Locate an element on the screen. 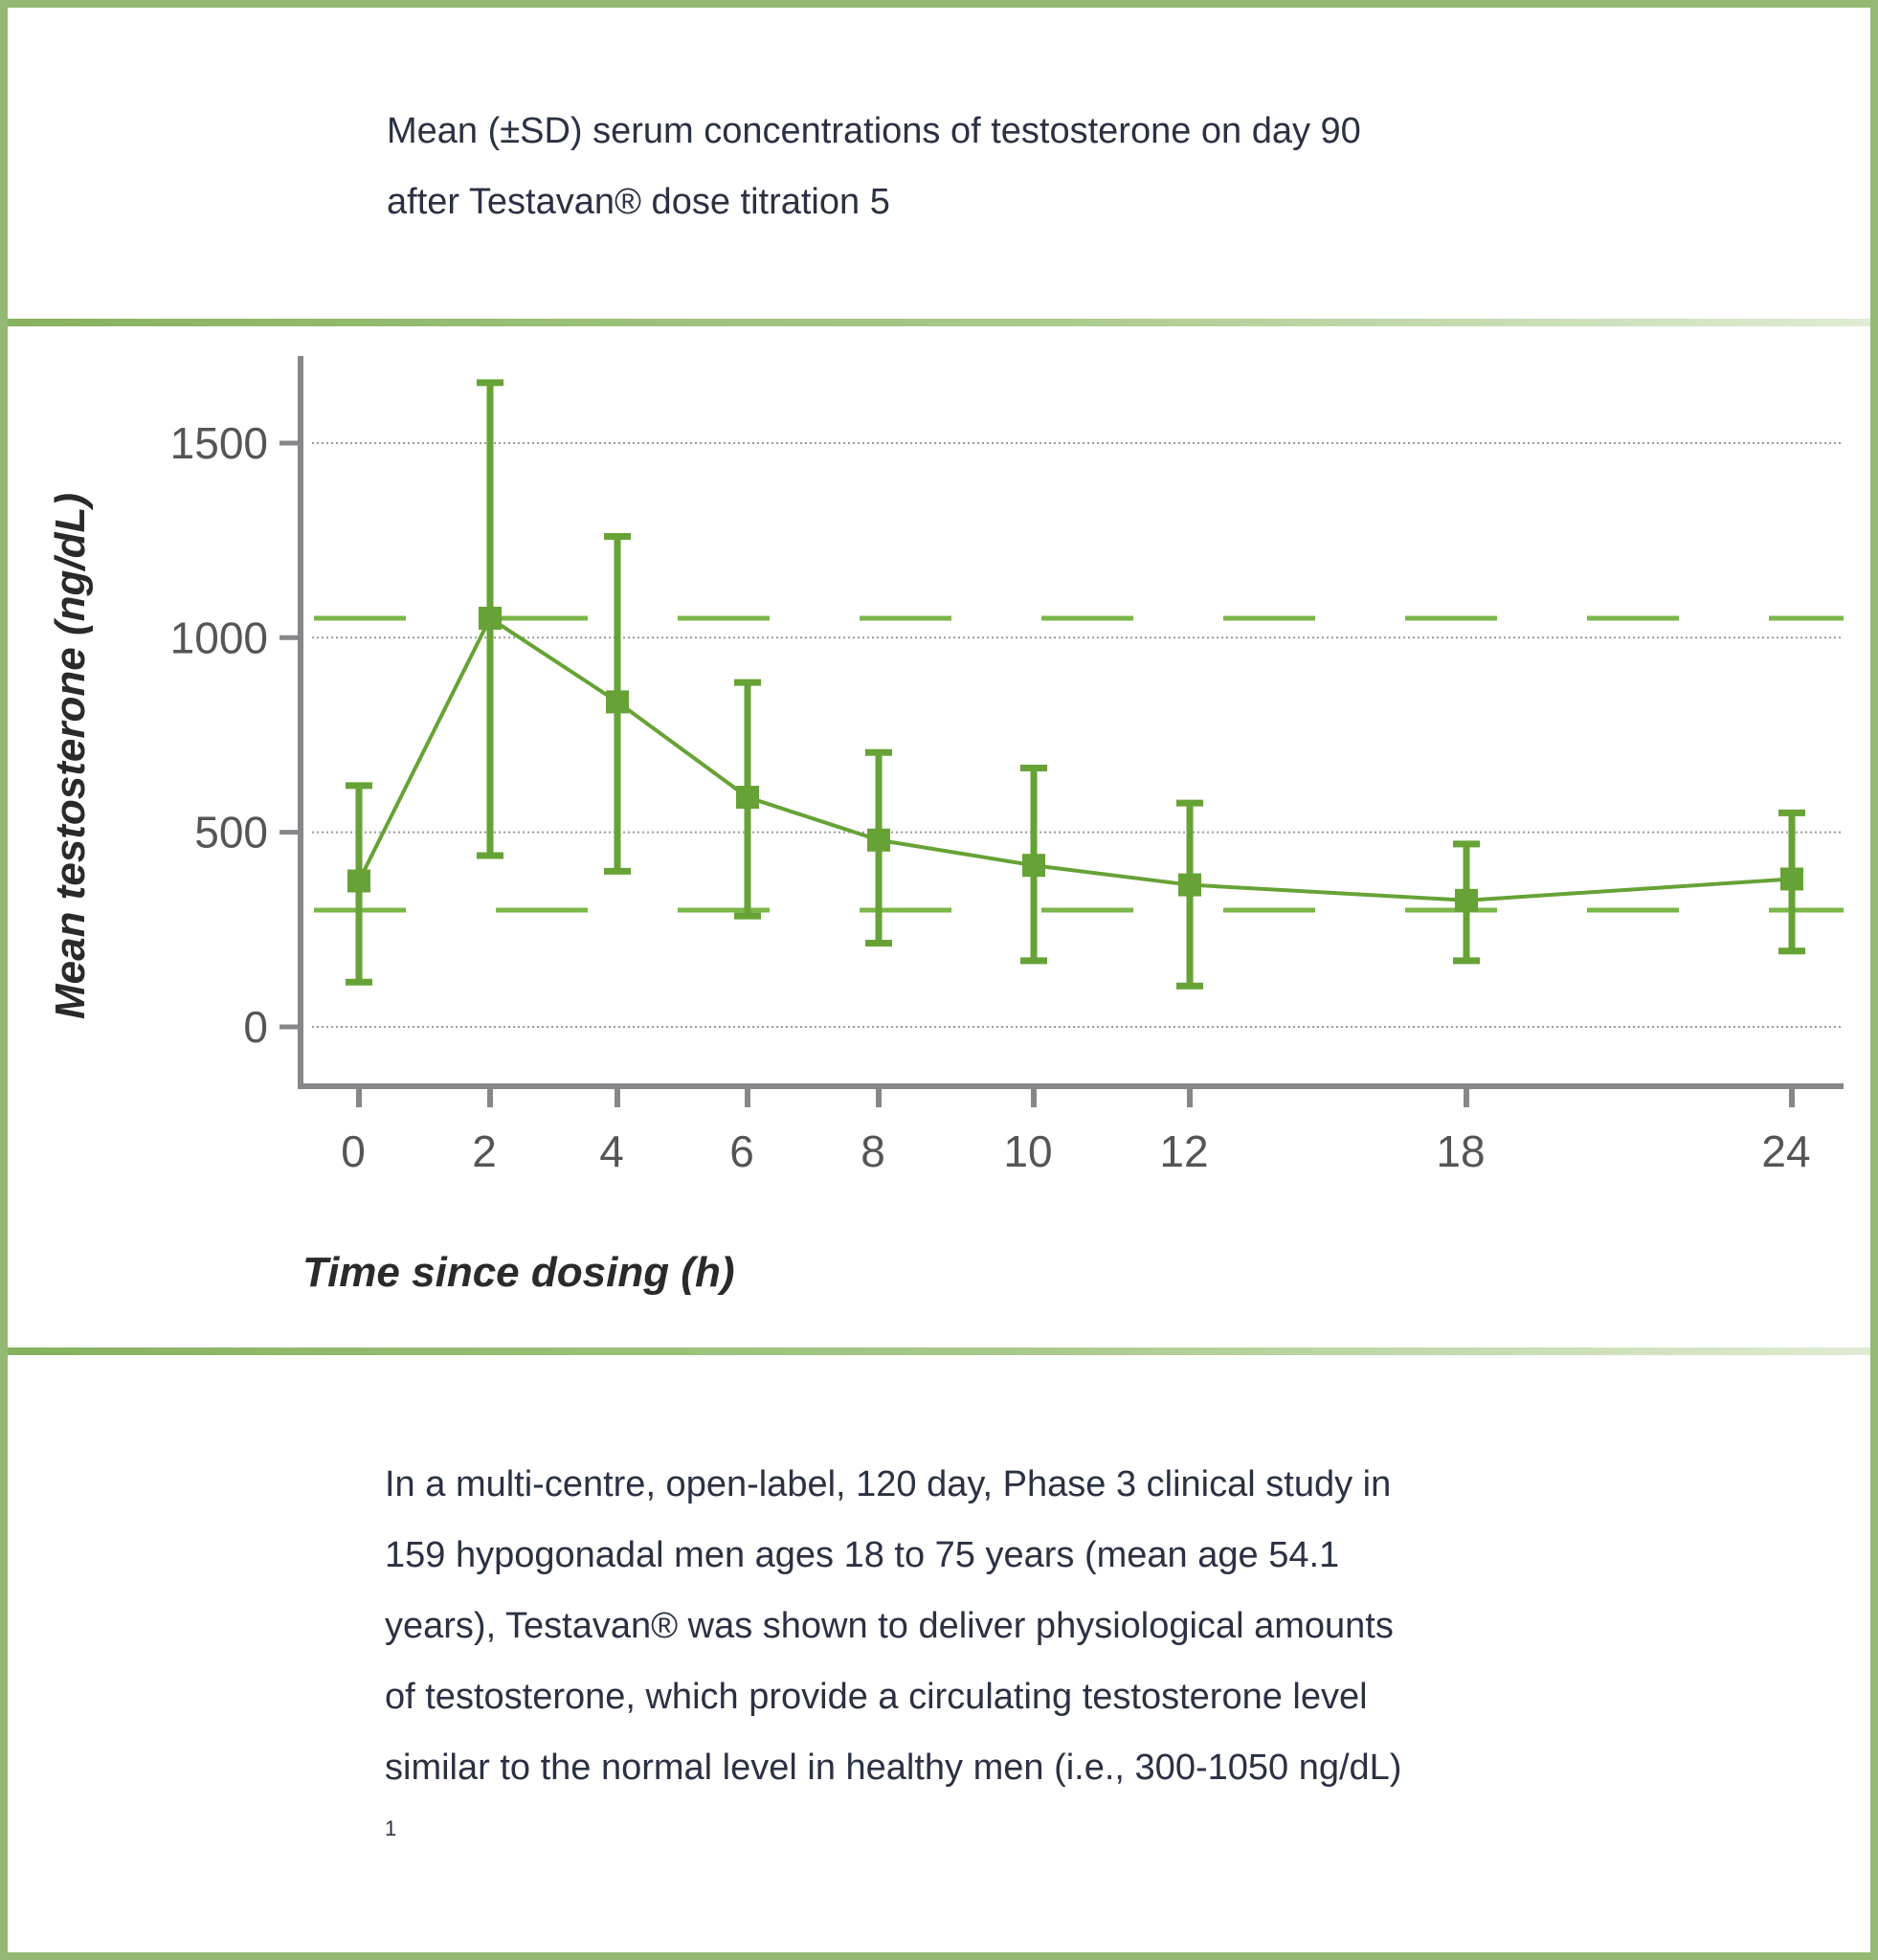 This screenshot has width=1878, height=1960. caption-line-2: after Testavan® dose titration 5 is located at coordinates (638, 202).